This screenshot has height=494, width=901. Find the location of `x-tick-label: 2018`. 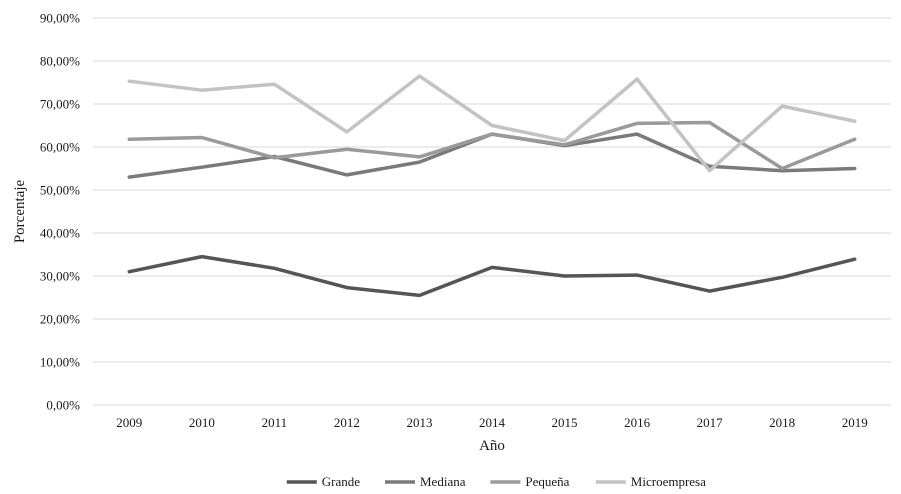

x-tick-label: 2018 is located at coordinates (782, 422).